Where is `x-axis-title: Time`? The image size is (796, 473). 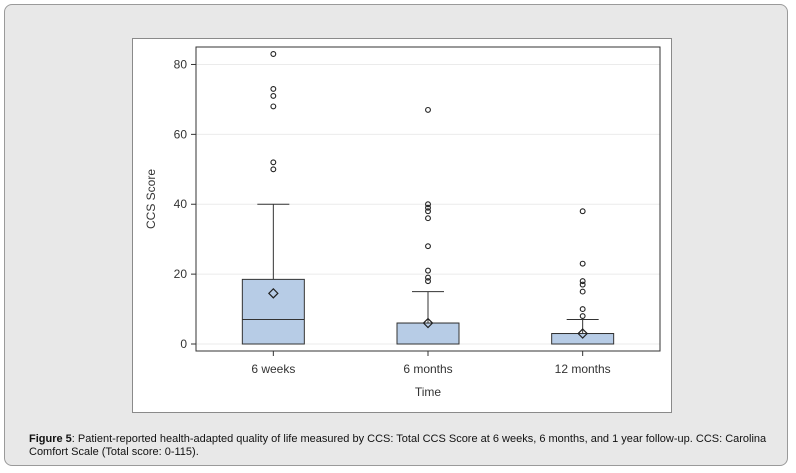
x-axis-title: Time is located at coordinates (428, 392).